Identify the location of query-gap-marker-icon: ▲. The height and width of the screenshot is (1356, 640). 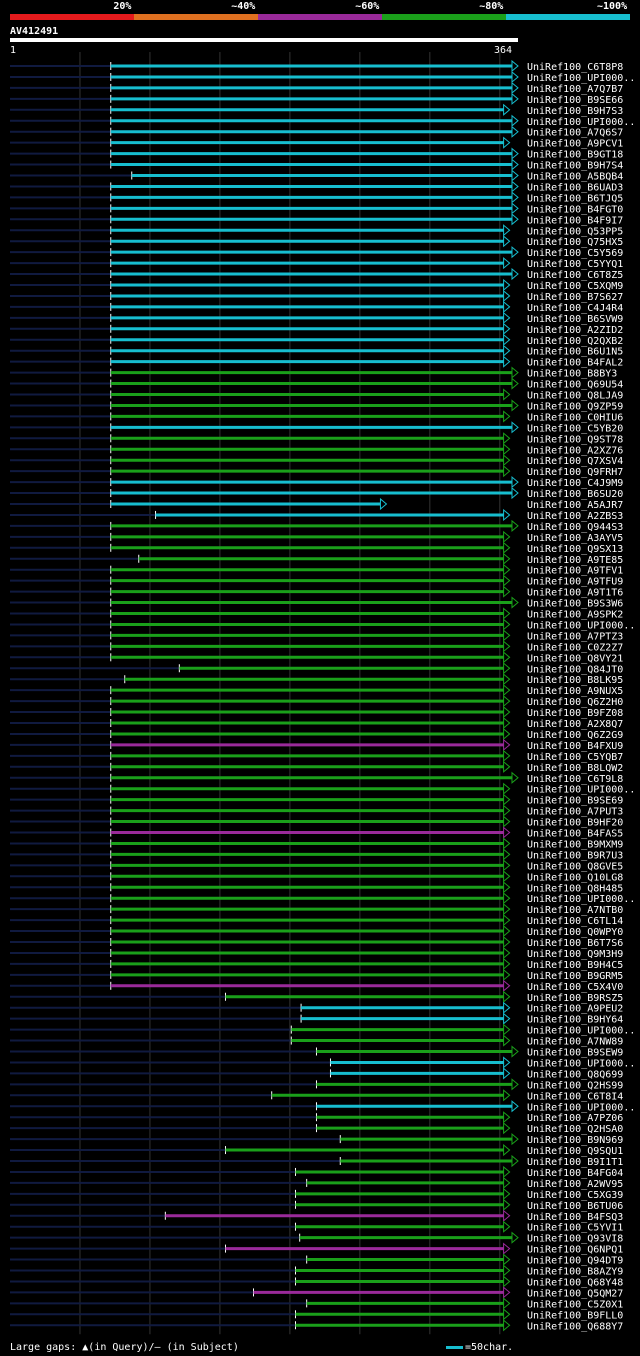
(85, 1347).